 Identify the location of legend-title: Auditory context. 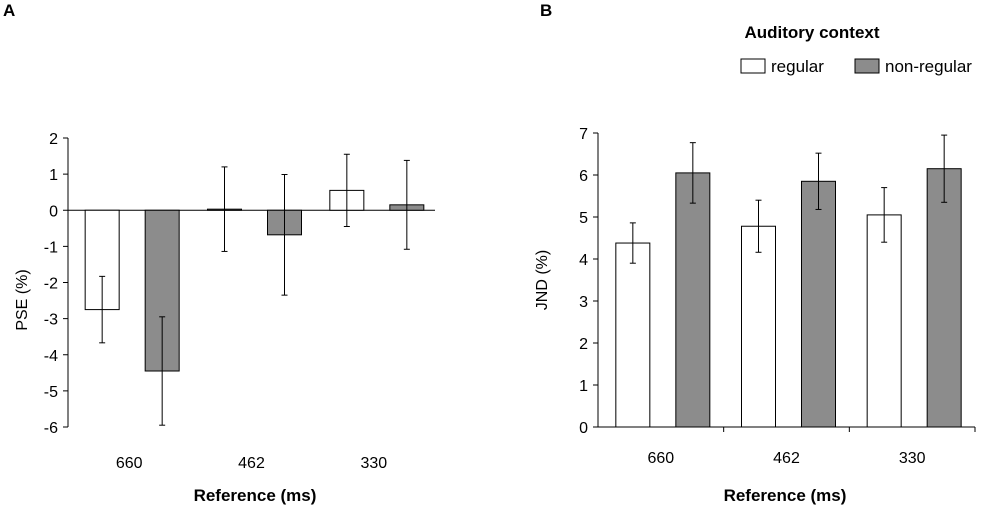
(811, 32).